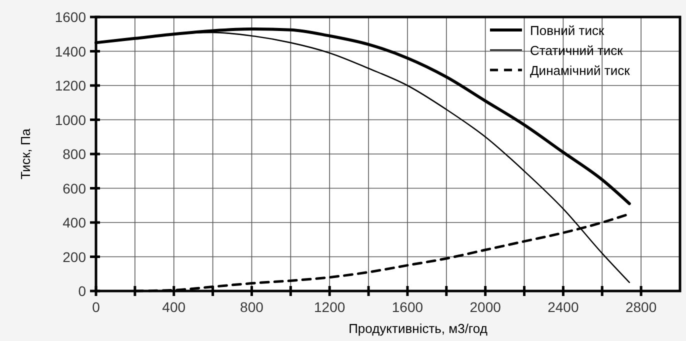  Describe the element at coordinates (70, 51) in the screenshot. I see `y-tick-label: 1400` at that location.